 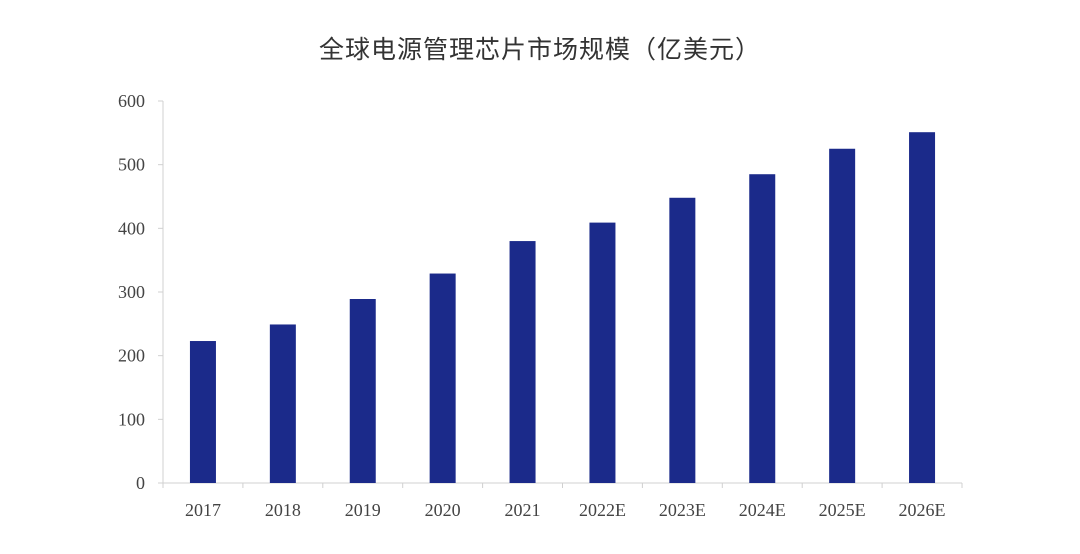 What do you see at coordinates (602, 510) in the screenshot?
I see `x-tick-label: 2022E` at bounding box center [602, 510].